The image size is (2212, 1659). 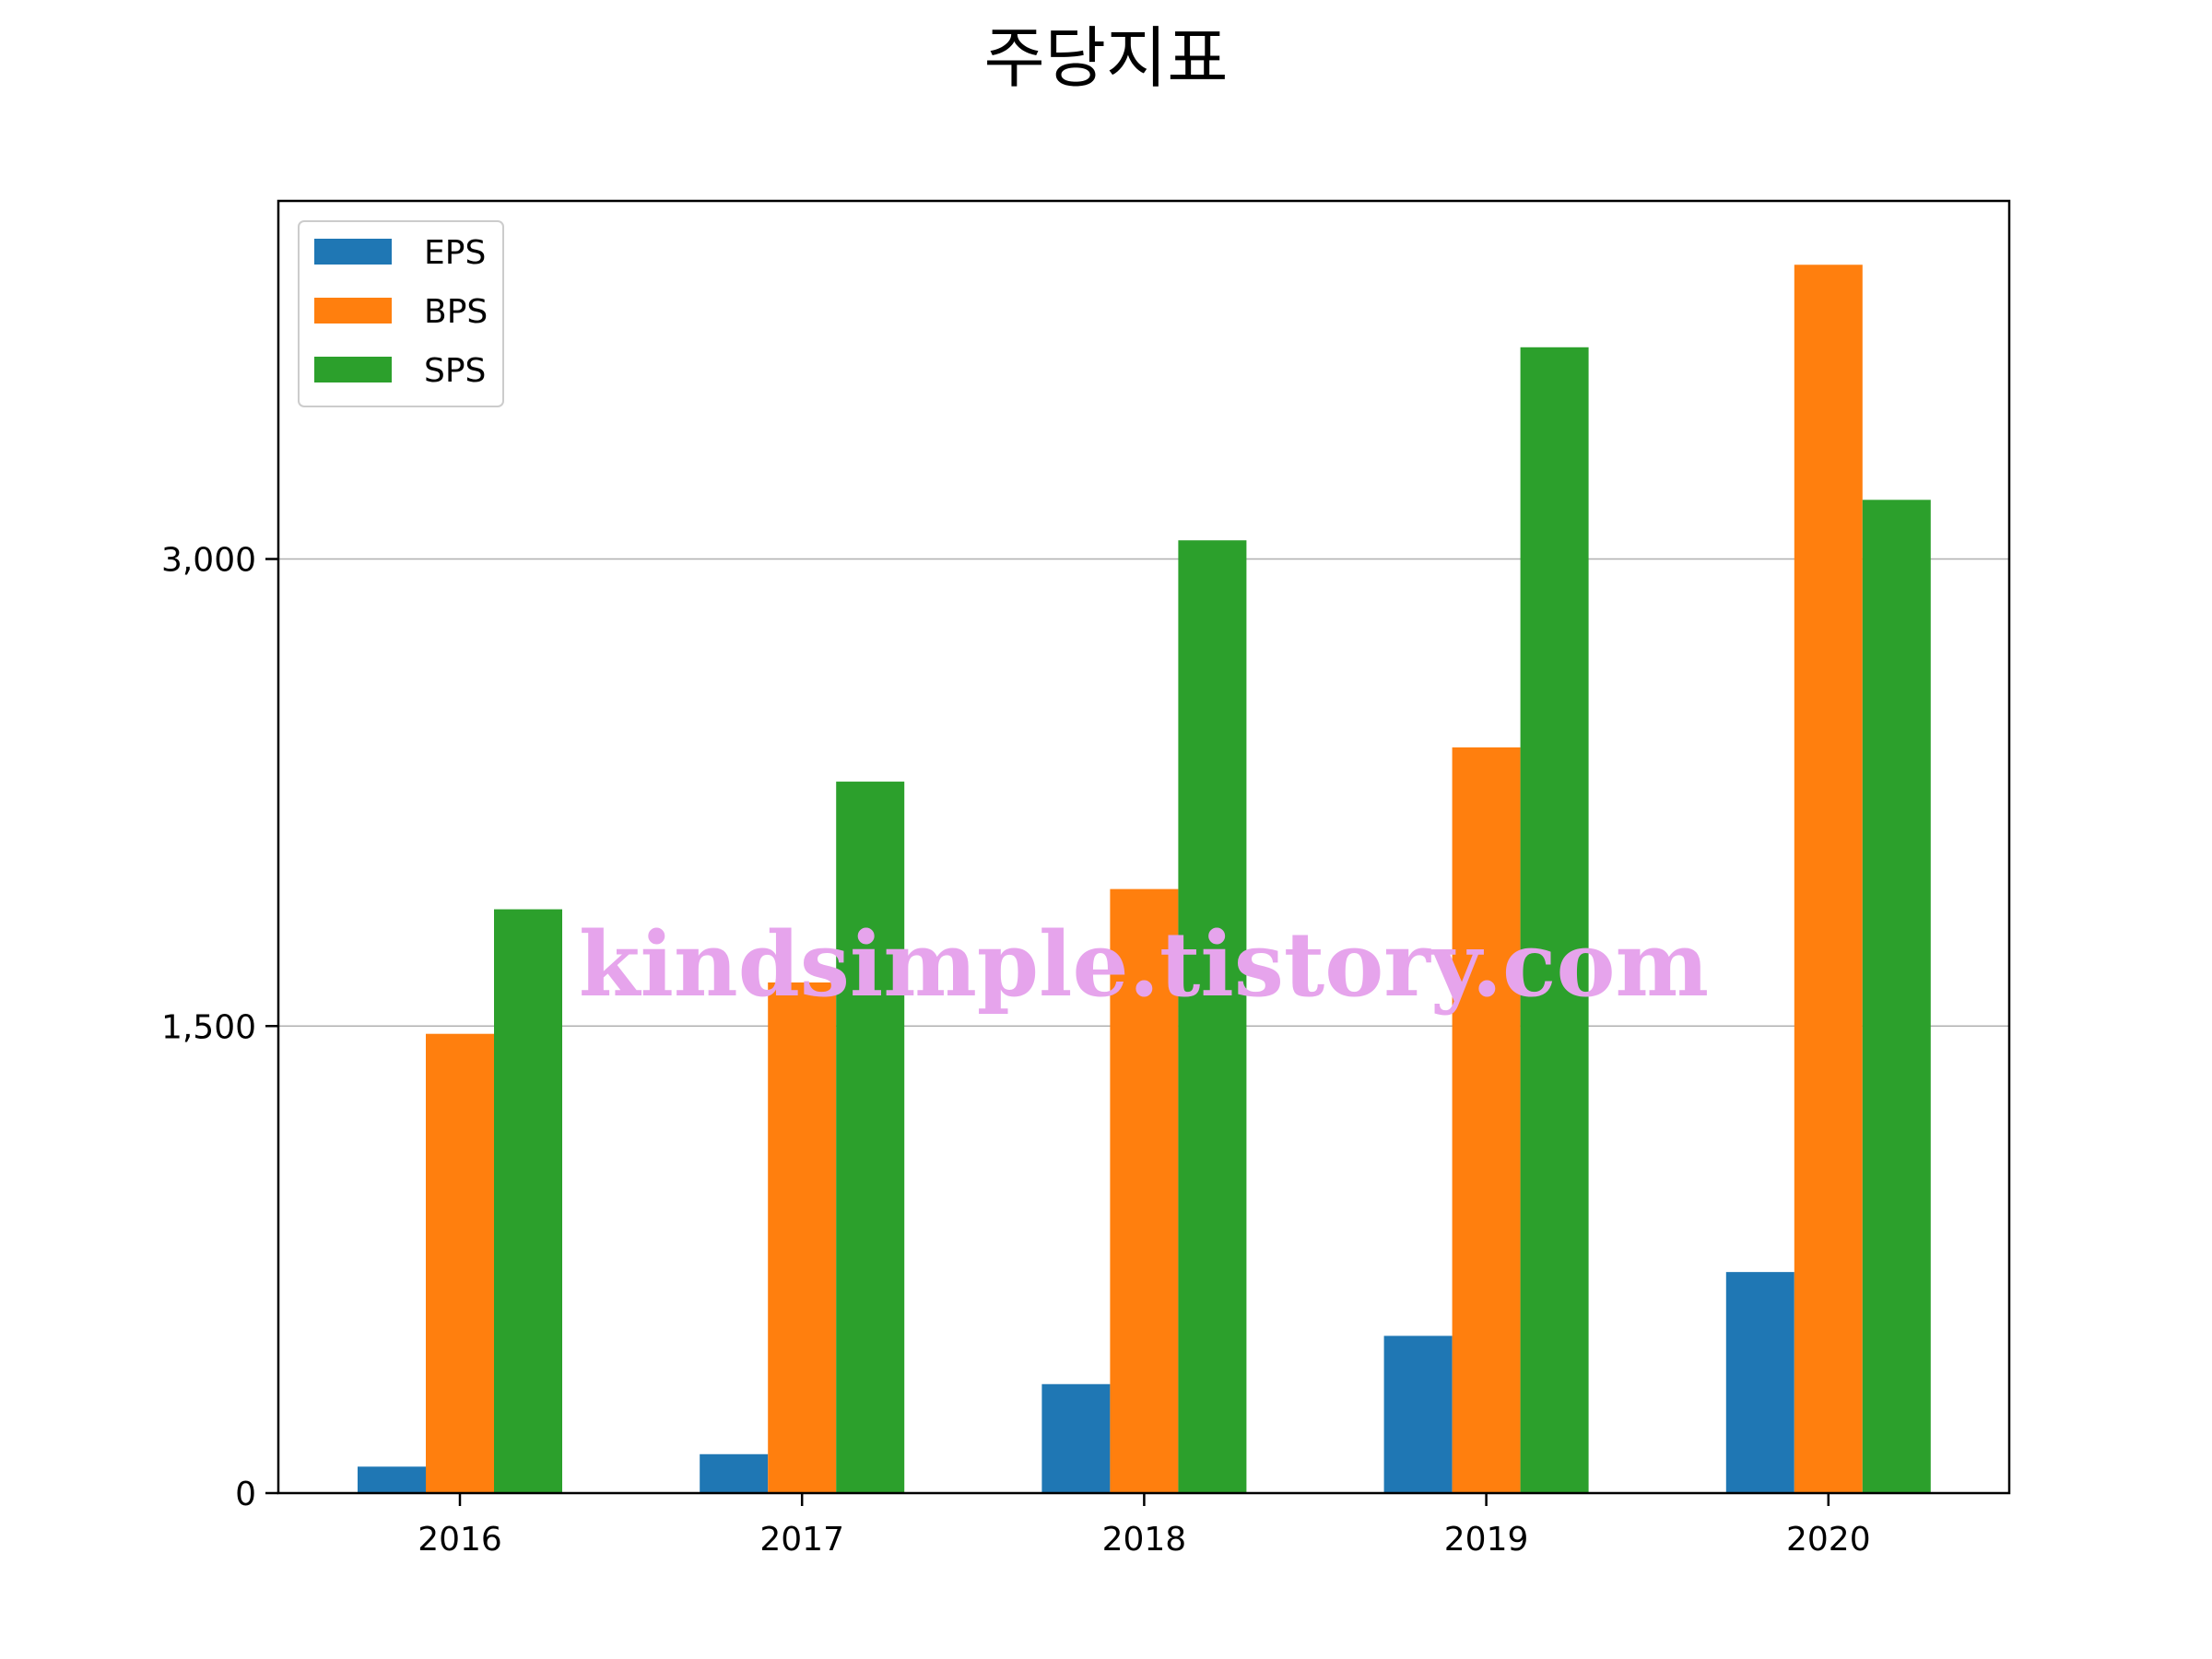 What do you see at coordinates (456, 312) in the screenshot?
I see `legend-label-bps: BPS` at bounding box center [456, 312].